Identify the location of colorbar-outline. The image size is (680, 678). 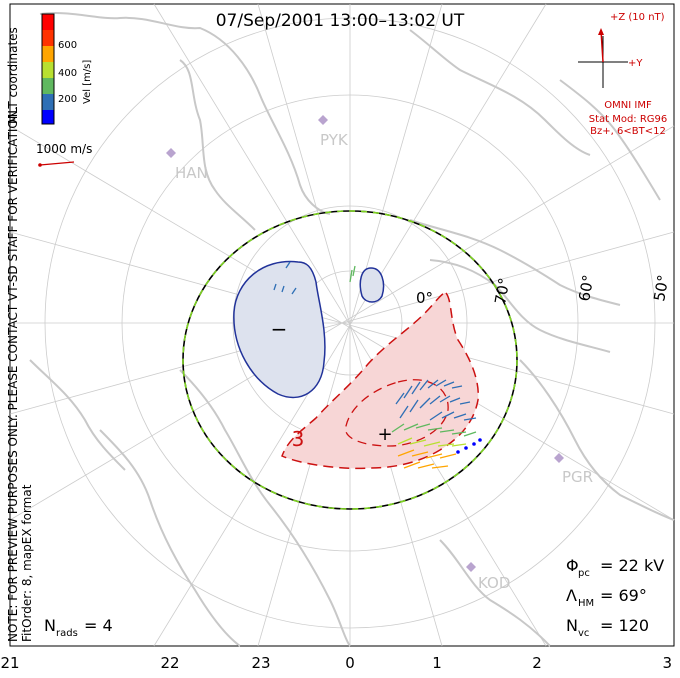
(48, 69).